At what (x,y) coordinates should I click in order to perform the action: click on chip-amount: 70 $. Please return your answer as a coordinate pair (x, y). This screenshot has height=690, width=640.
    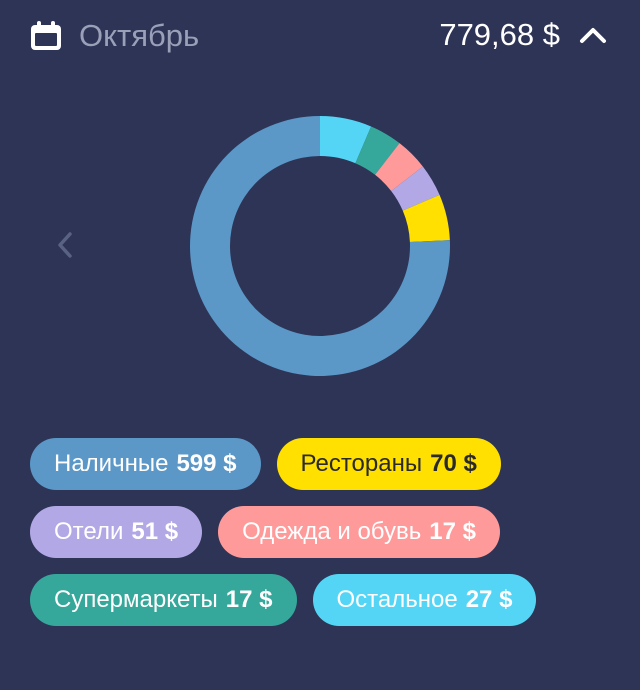
    Looking at the image, I should click on (453, 463).